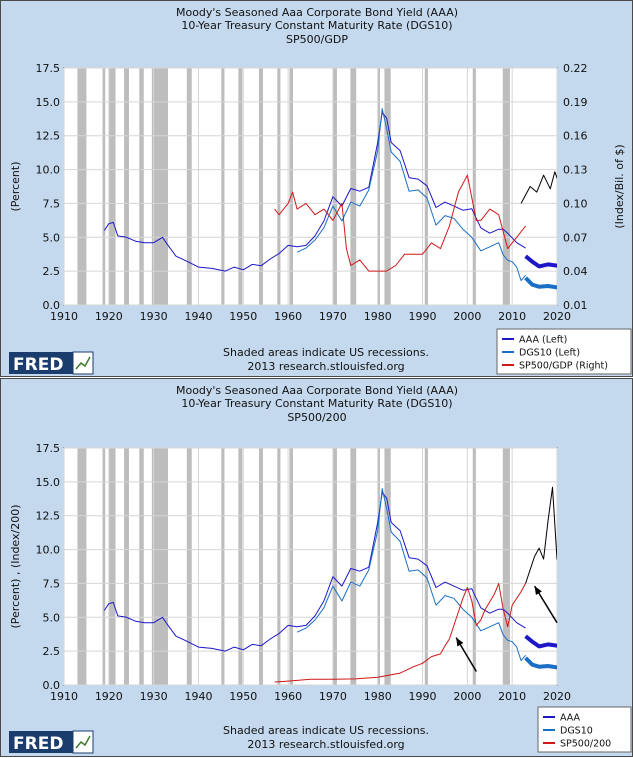 The height and width of the screenshot is (758, 633). I want to click on y2-tick-label: 0.01, so click(575, 305).